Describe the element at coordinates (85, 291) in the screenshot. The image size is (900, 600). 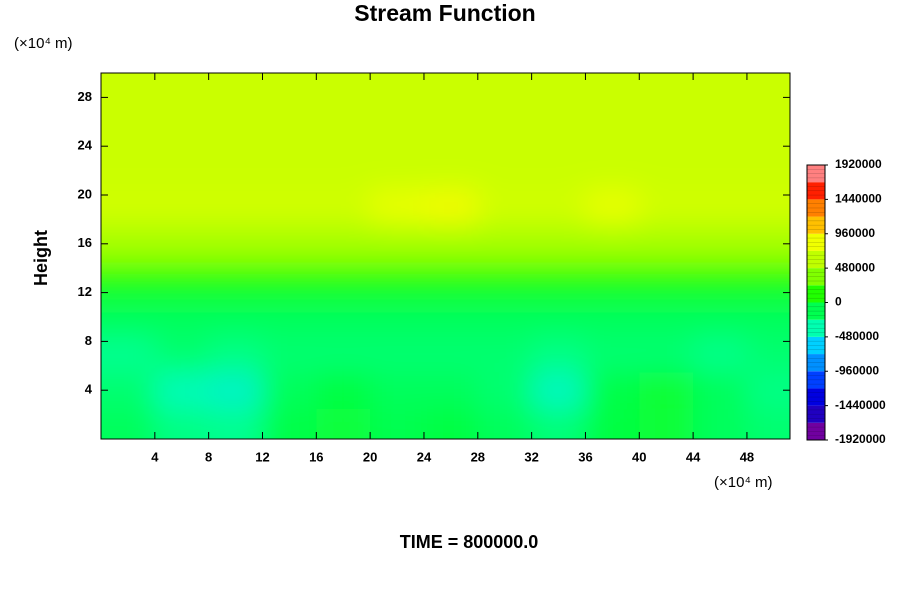
I see `y-tick-label: 12` at that location.